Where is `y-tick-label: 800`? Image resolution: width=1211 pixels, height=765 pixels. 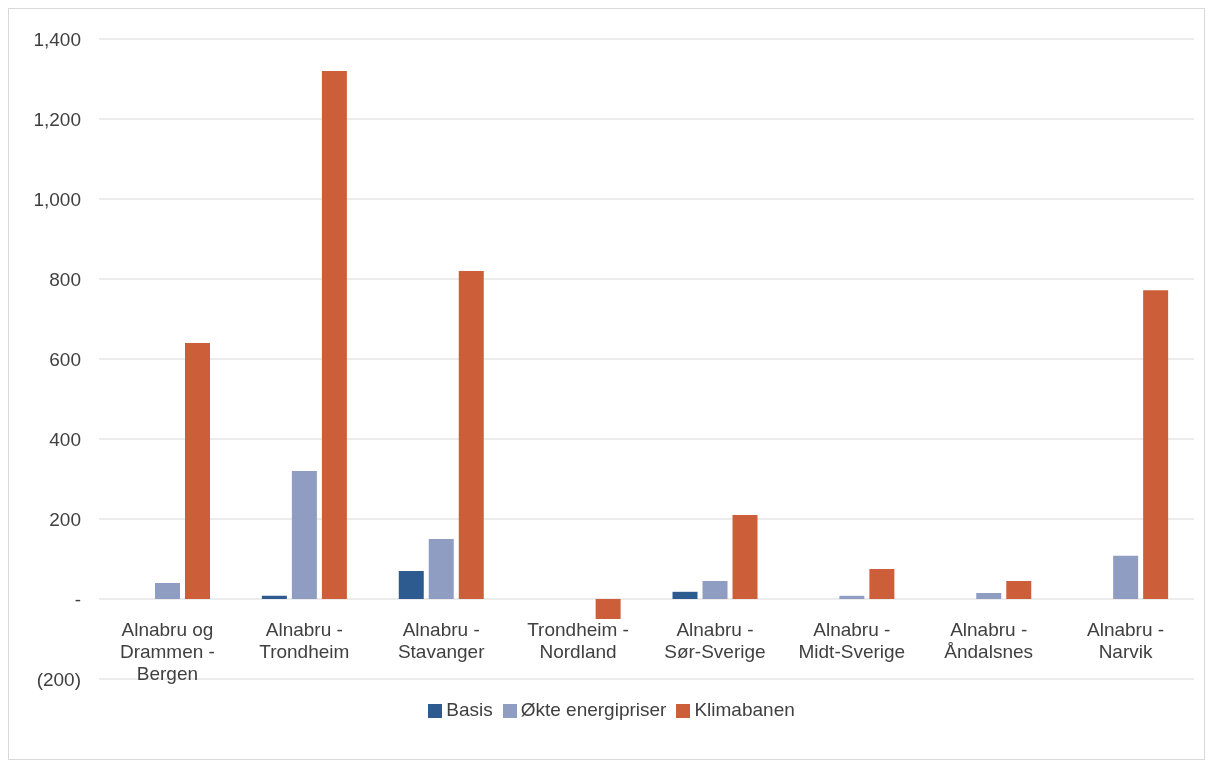 y-tick-label: 800 is located at coordinates (65, 279).